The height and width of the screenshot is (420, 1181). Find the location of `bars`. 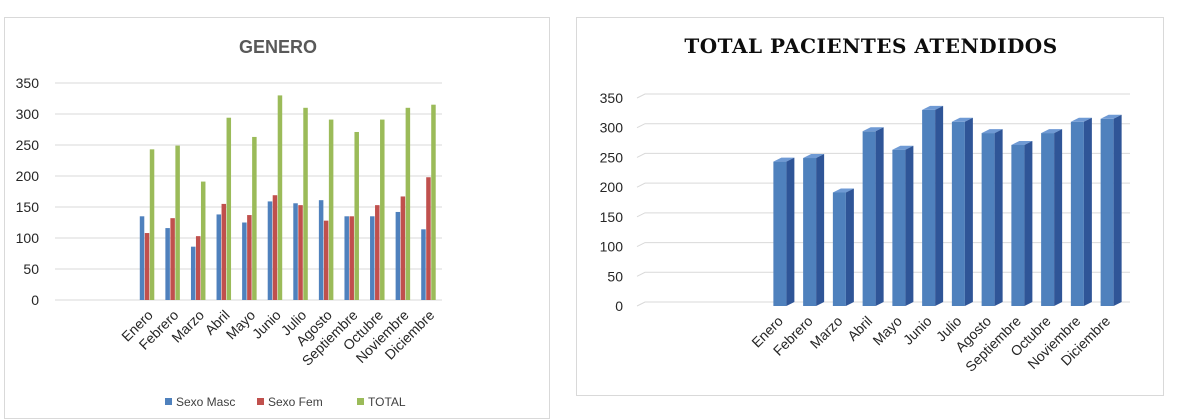

bars is located at coordinates (287, 198).